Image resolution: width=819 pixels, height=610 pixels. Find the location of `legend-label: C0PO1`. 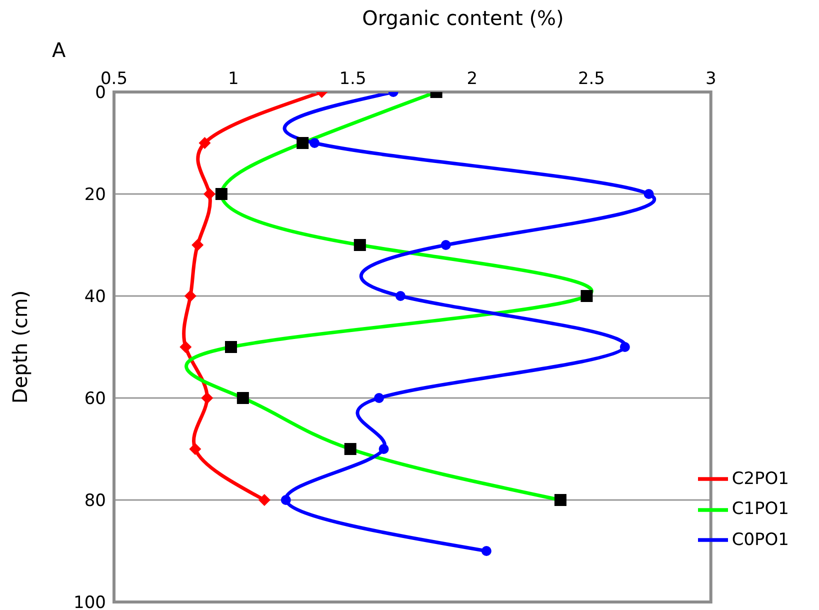

legend-label: C0PO1 is located at coordinates (760, 540).